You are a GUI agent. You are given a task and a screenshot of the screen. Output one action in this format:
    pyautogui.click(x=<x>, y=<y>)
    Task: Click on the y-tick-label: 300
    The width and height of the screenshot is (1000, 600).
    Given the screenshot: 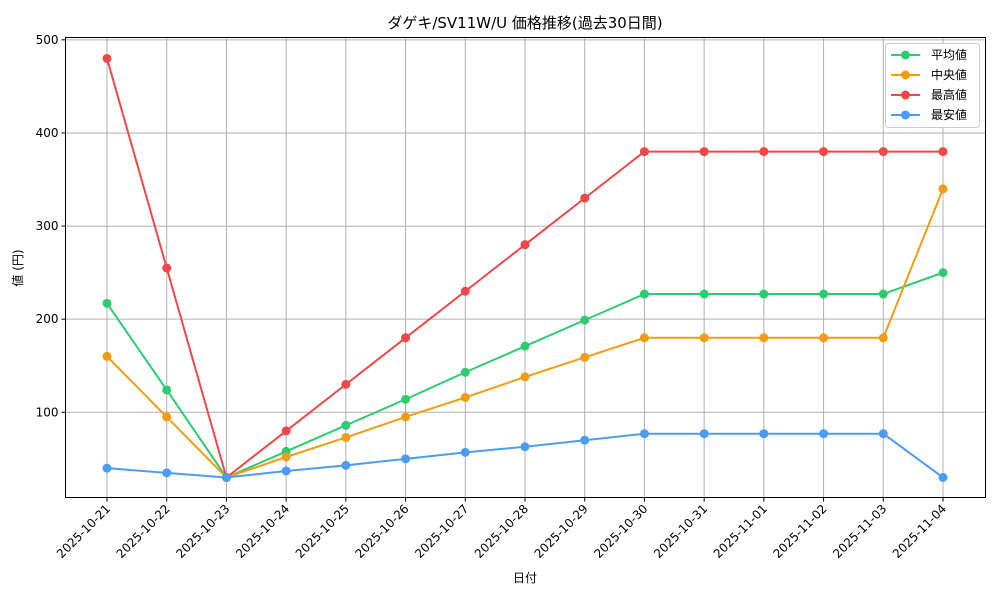 What is the action you would take?
    pyautogui.click(x=47, y=226)
    